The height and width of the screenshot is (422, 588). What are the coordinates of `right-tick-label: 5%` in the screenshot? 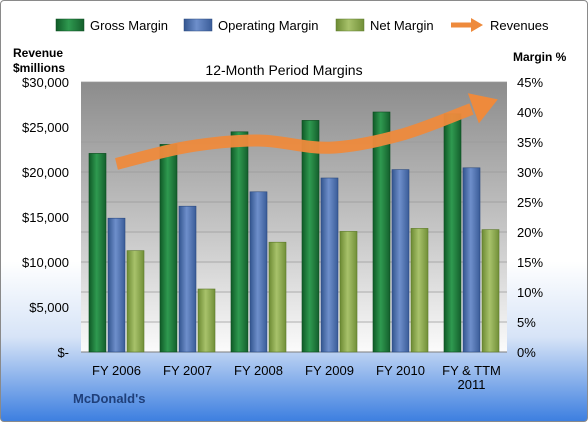 It's located at (526, 322).